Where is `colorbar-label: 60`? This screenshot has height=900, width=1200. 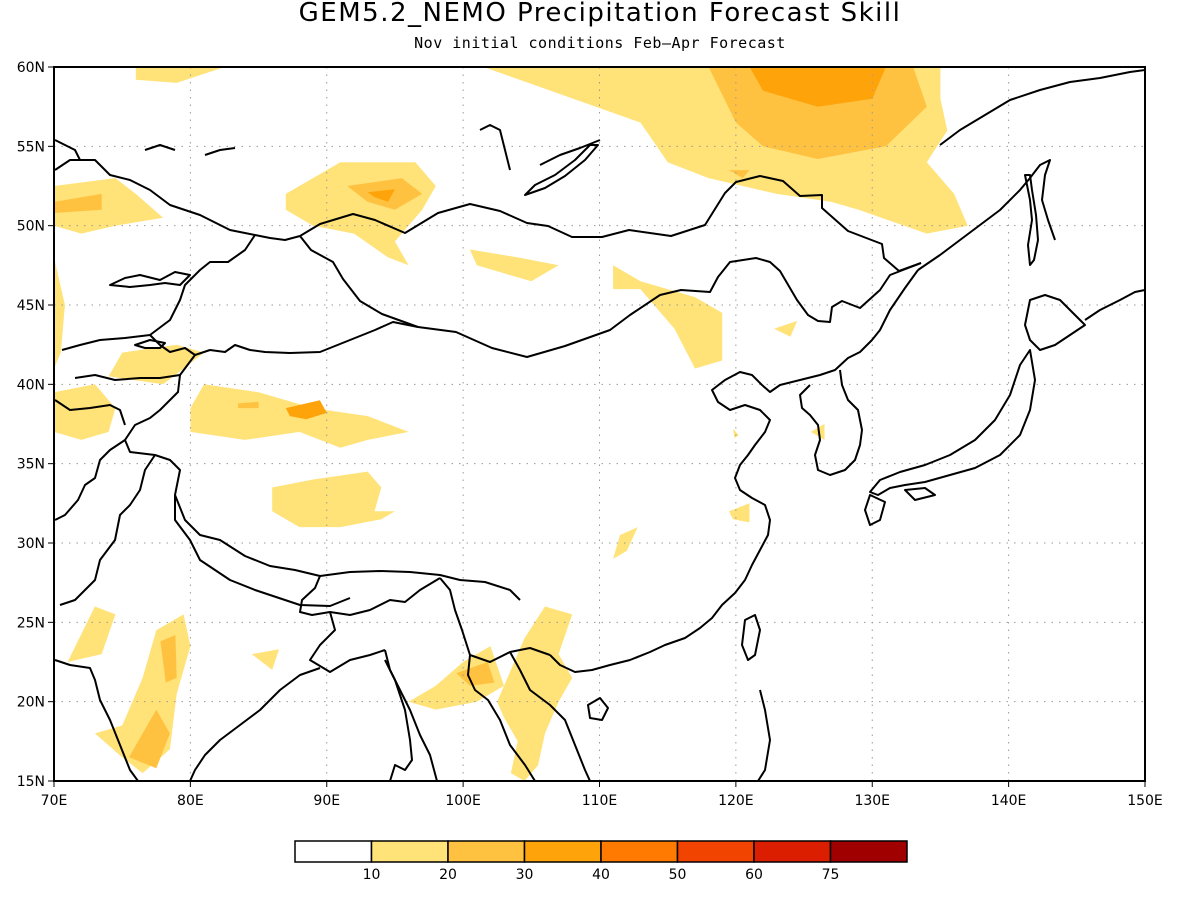 colorbar-label: 60 is located at coordinates (754, 875).